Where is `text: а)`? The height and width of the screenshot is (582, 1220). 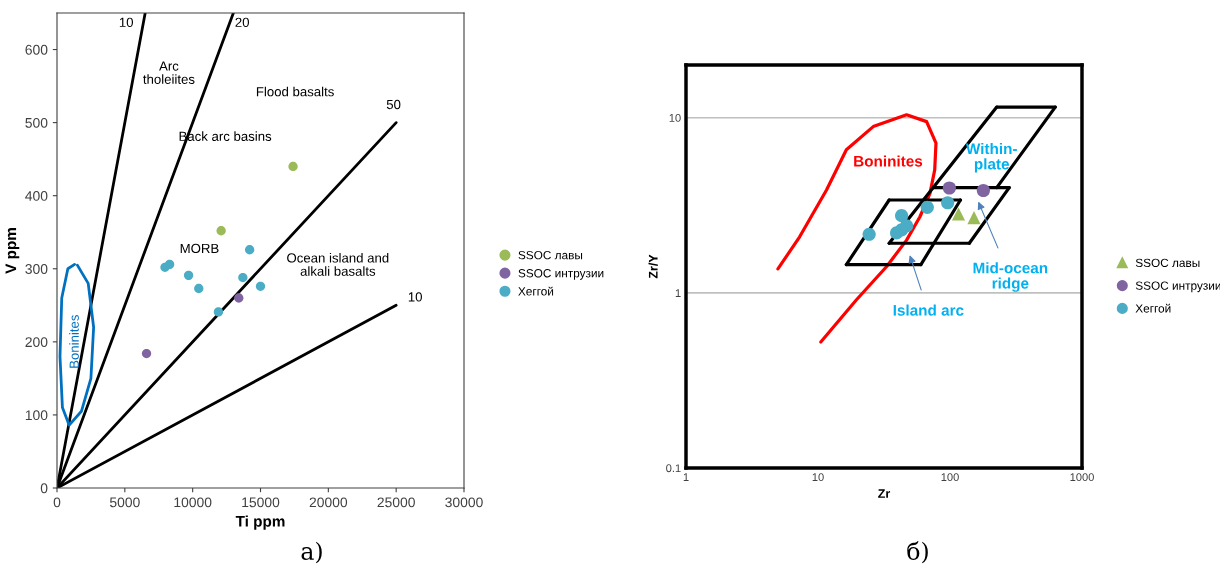
text: а) is located at coordinates (311, 552).